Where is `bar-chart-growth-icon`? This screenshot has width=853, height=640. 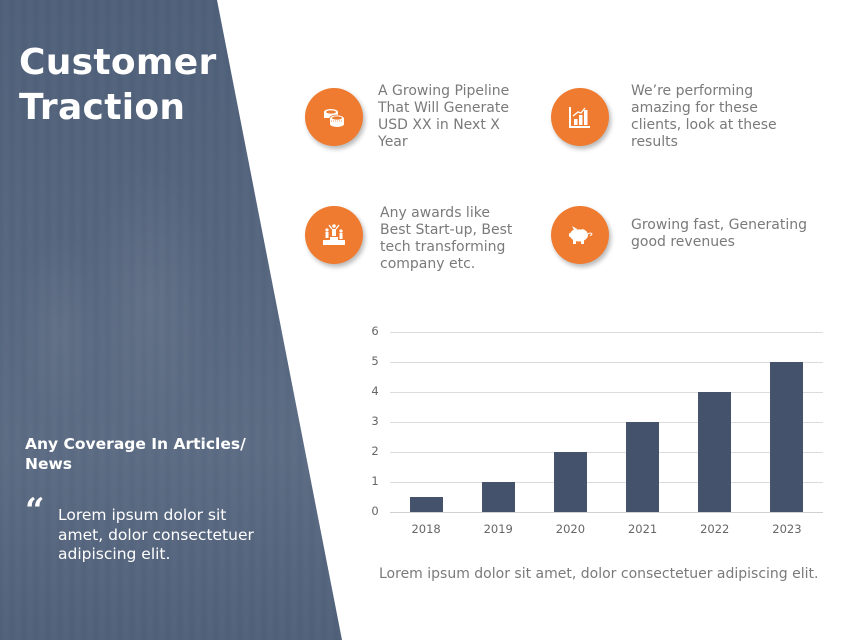
bar-chart-growth-icon is located at coordinates (579, 117).